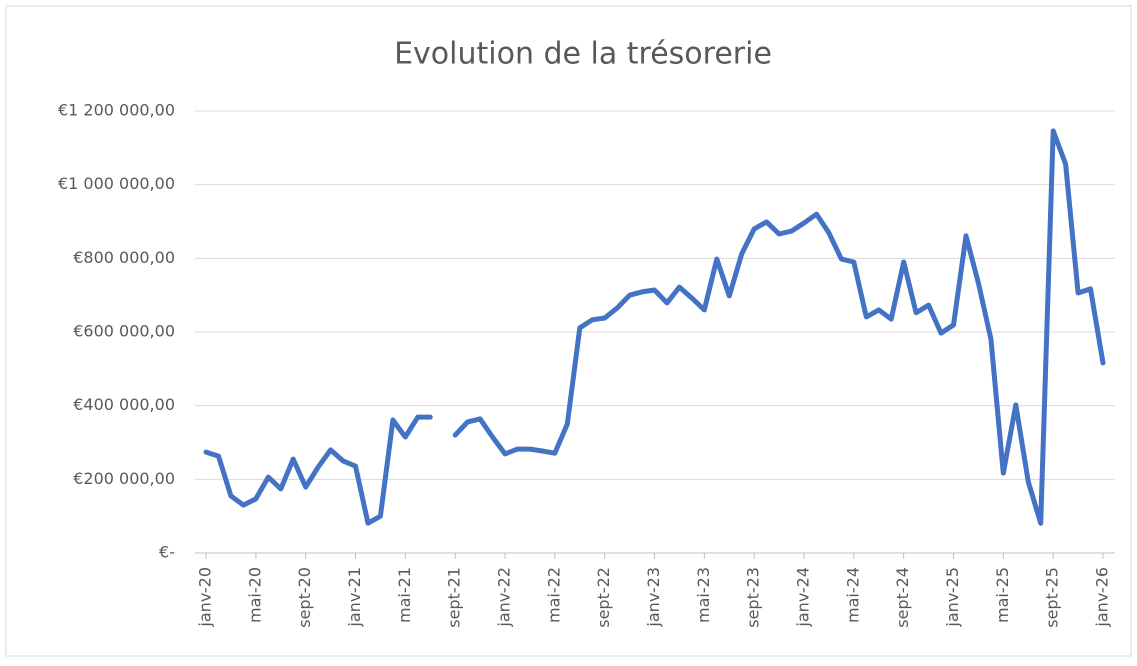 This screenshot has width=1137, height=666. I want to click on x-tick-label: janv-25, so click(952, 597).